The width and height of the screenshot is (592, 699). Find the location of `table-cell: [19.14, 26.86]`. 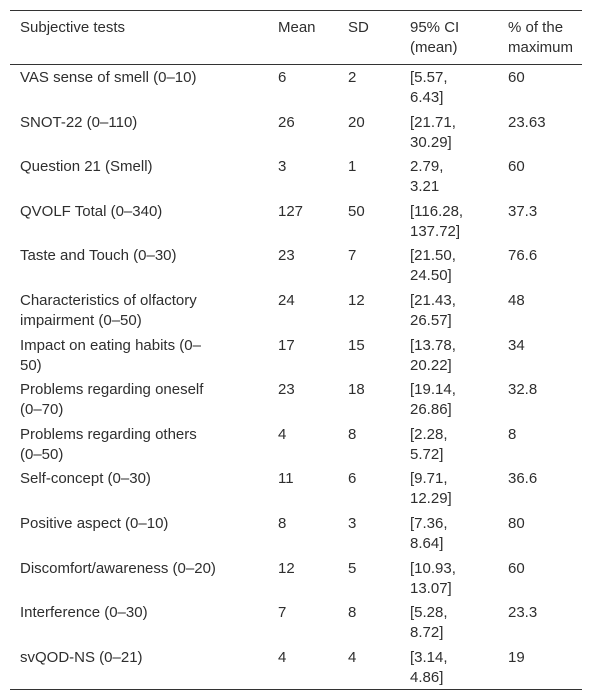

table-cell: [19.14, 26.86] is located at coordinates (433, 400).